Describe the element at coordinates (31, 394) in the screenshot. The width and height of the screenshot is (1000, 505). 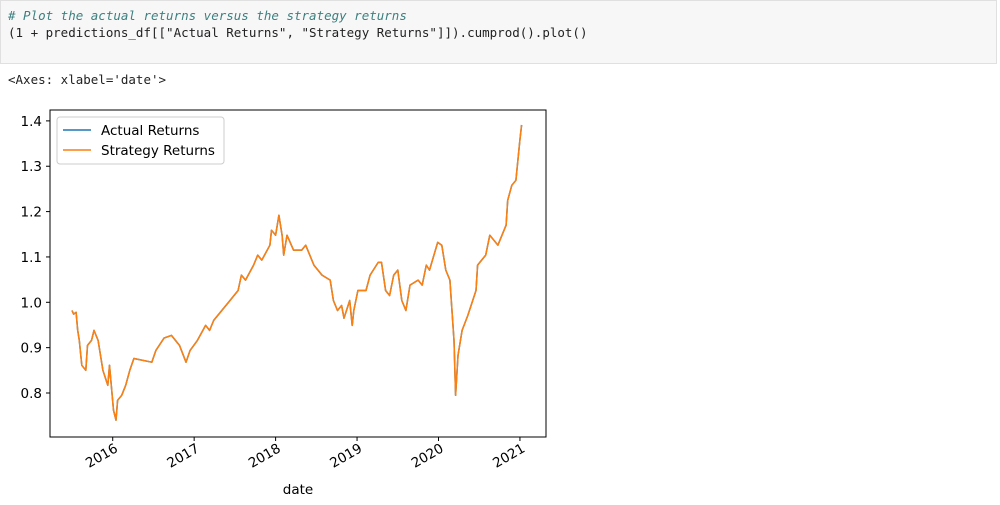
I see `y-tick-label: 0.8` at that location.